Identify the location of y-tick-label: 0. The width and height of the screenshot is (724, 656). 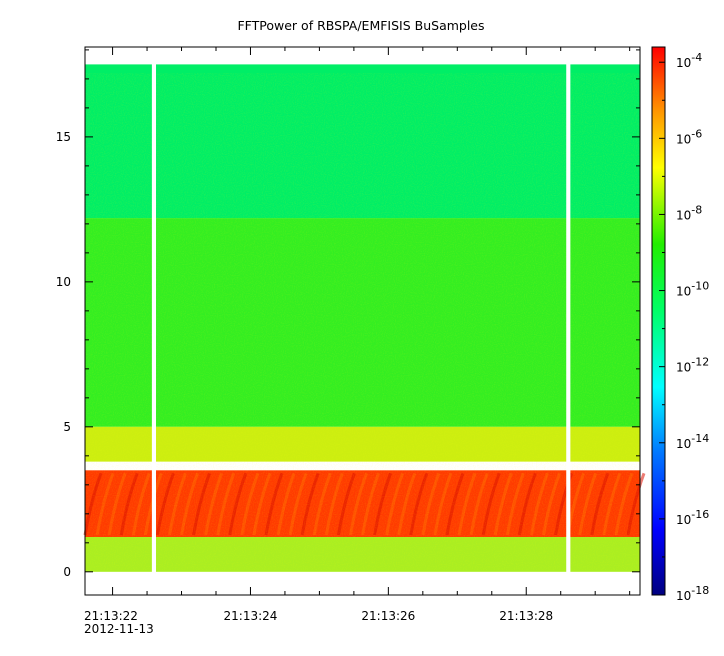
(67, 572).